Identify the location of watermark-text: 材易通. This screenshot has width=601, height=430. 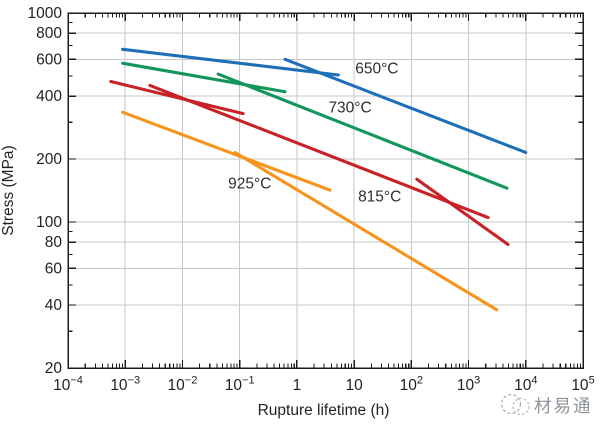
(563, 406).